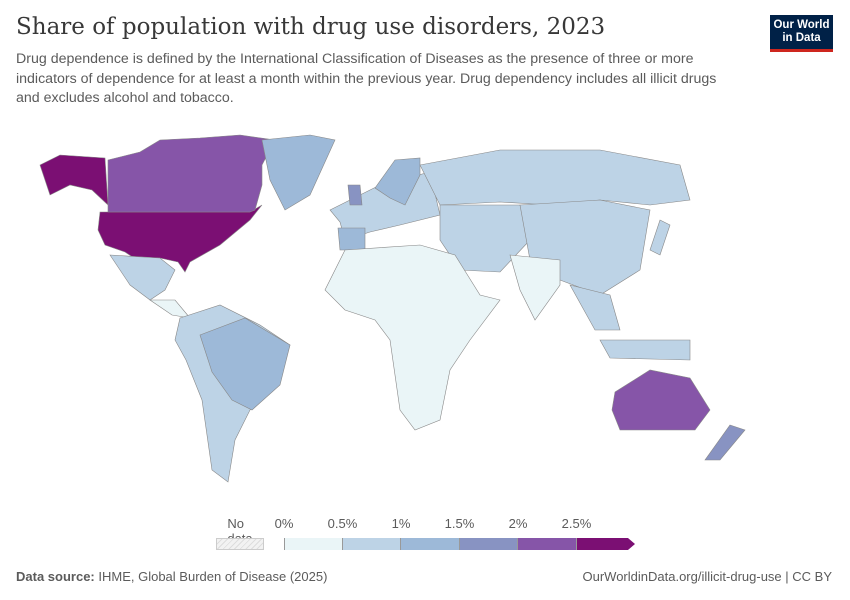 Image resolution: width=850 pixels, height=600 pixels. What do you see at coordinates (142, 277) in the screenshot?
I see `map-region-mexico: Mexico: 0.7%` at bounding box center [142, 277].